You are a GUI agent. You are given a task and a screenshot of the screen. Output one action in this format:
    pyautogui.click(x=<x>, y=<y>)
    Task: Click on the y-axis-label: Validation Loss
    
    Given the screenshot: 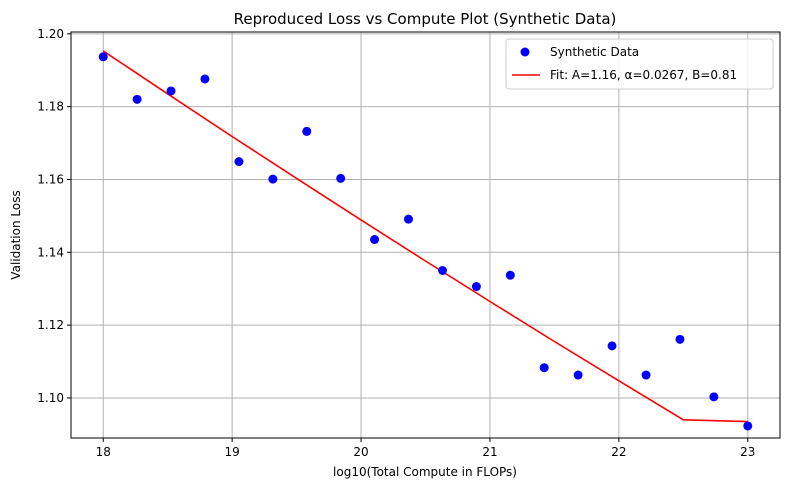 What is the action you would take?
    pyautogui.click(x=16, y=234)
    